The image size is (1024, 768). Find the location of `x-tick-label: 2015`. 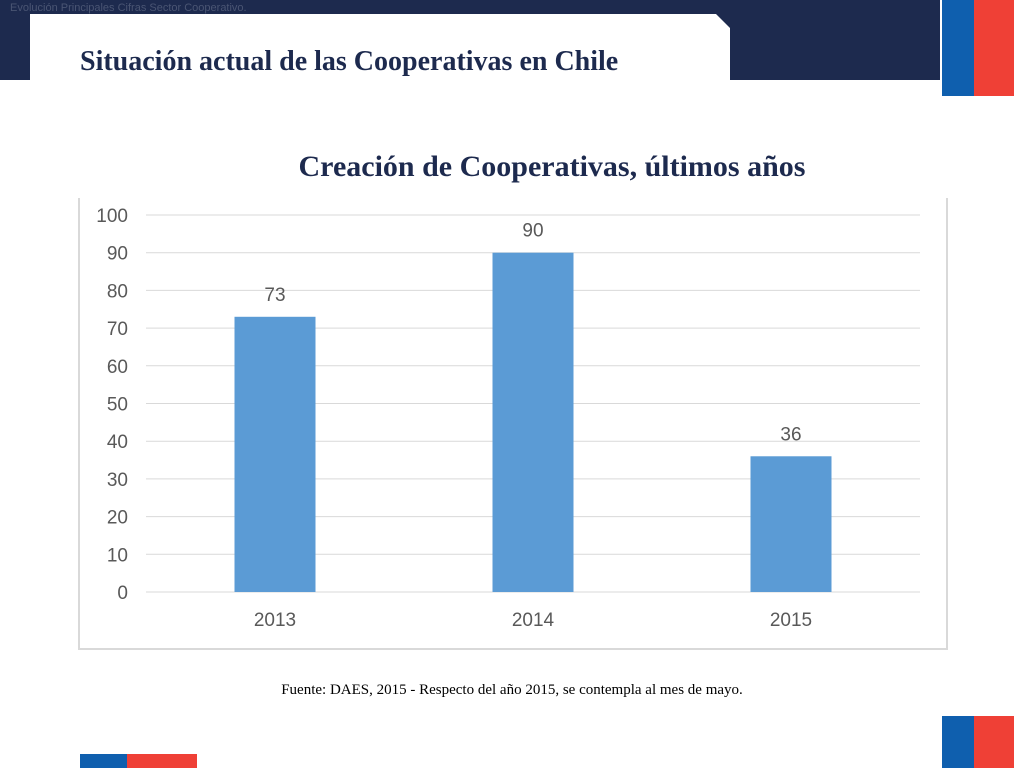

x-tick-label: 2015 is located at coordinates (791, 620).